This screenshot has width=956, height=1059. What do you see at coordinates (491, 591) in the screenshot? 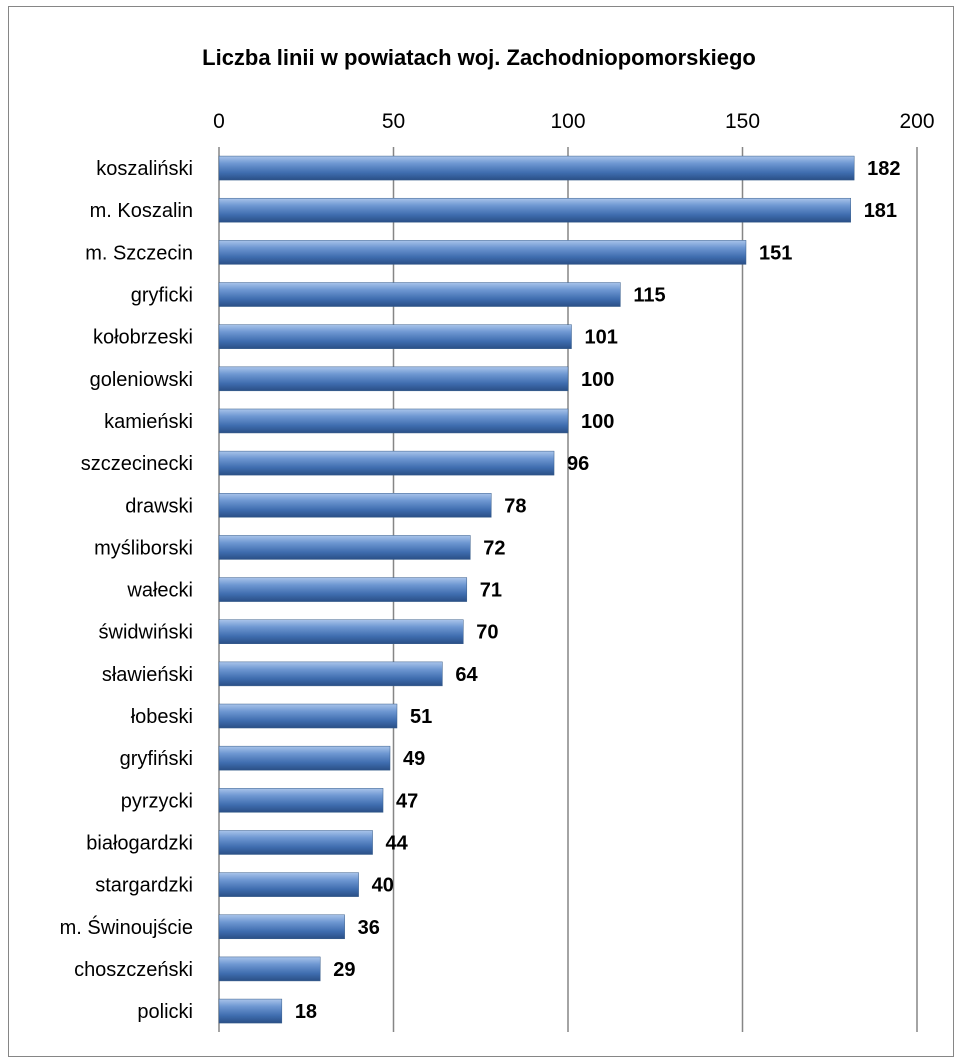
I see `data-label: 71` at bounding box center [491, 591].